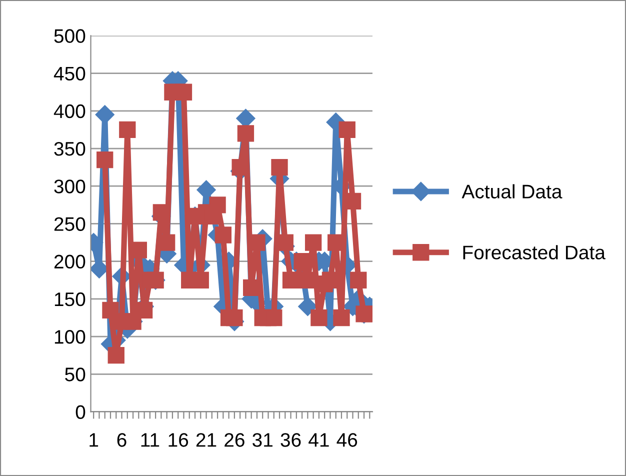  What do you see at coordinates (81, 412) in the screenshot?
I see `y-tick-label: 0` at bounding box center [81, 412].